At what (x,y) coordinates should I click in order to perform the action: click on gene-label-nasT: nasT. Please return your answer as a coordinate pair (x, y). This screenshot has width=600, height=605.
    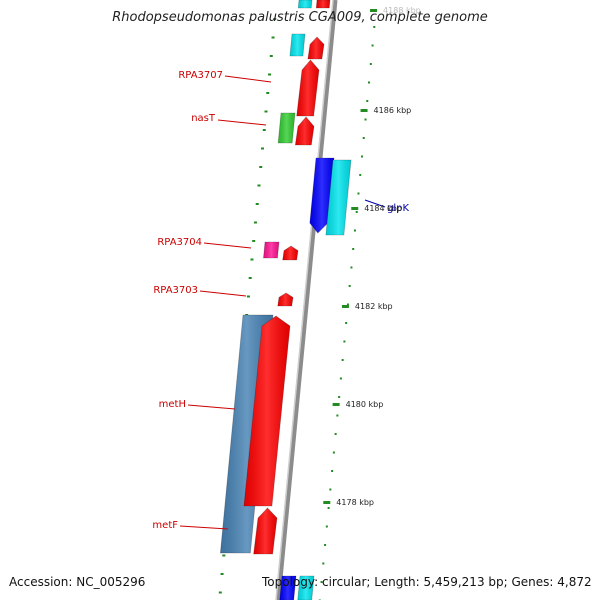
    Looking at the image, I should click on (203, 118).